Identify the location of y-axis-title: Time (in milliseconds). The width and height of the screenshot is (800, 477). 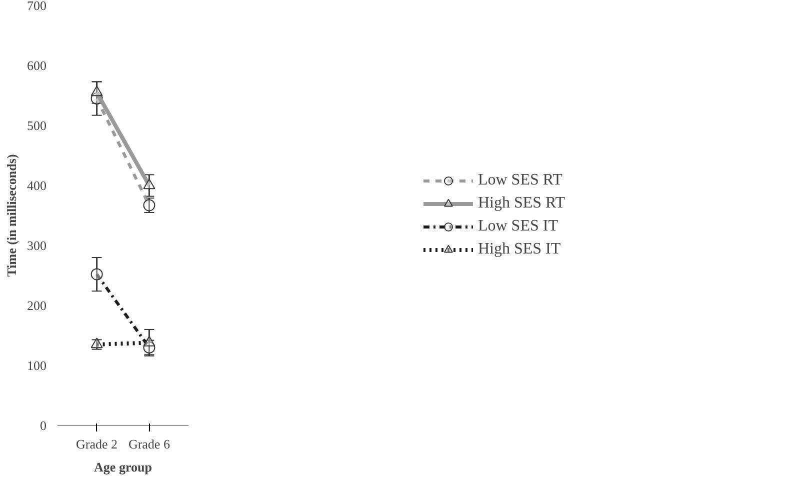
(11, 215).